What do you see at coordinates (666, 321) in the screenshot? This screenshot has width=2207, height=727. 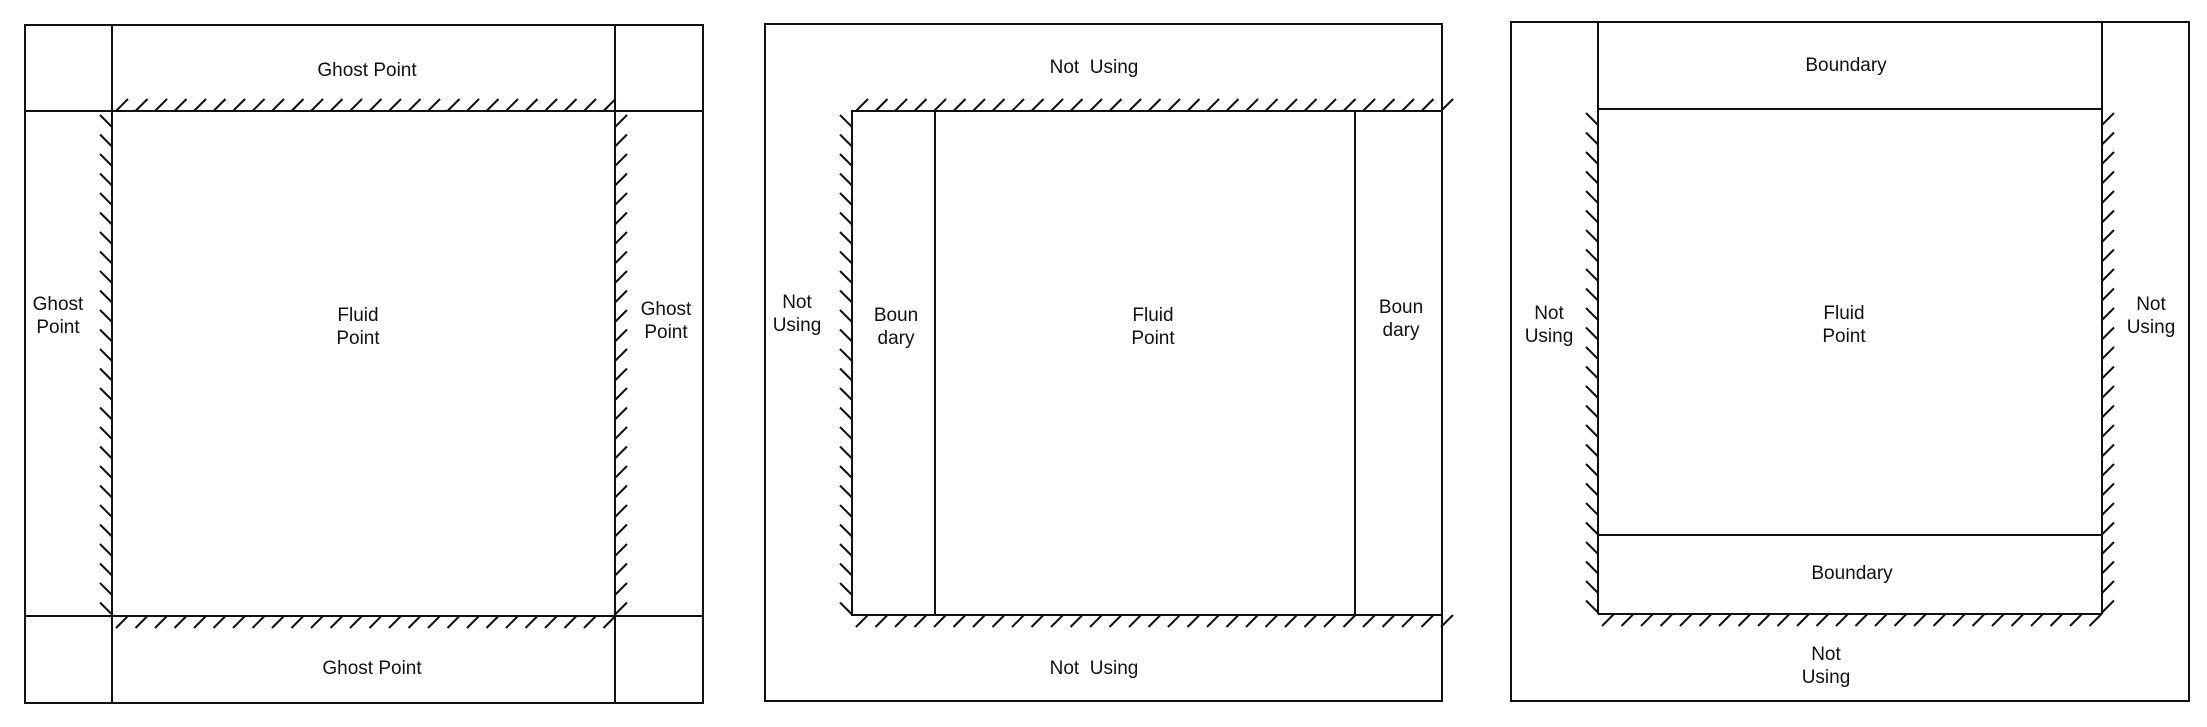 I see `right-region-label: Ghost Point` at bounding box center [666, 321].